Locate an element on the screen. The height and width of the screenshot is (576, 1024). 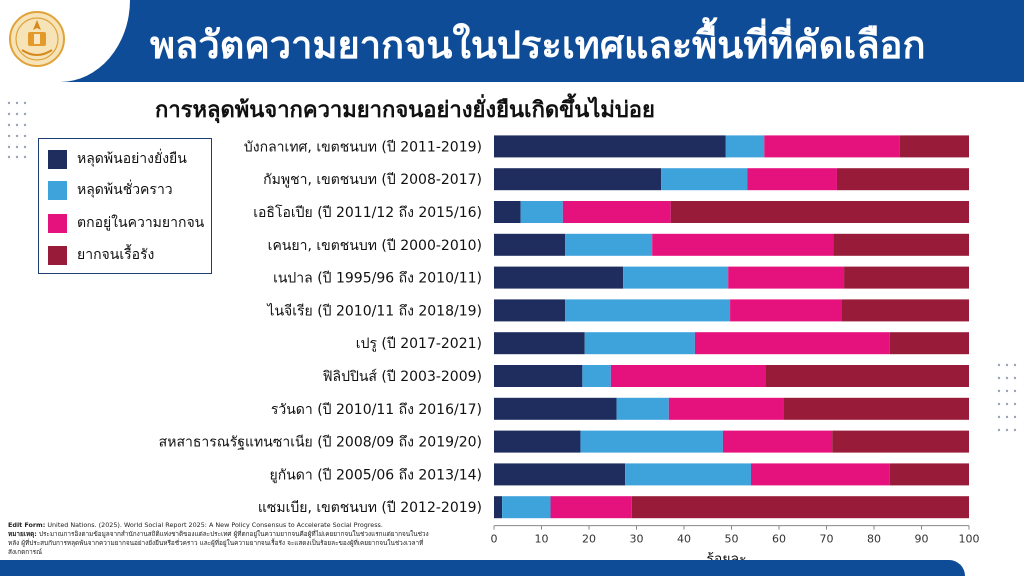
x-tick-label: 80 is located at coordinates (874, 539).